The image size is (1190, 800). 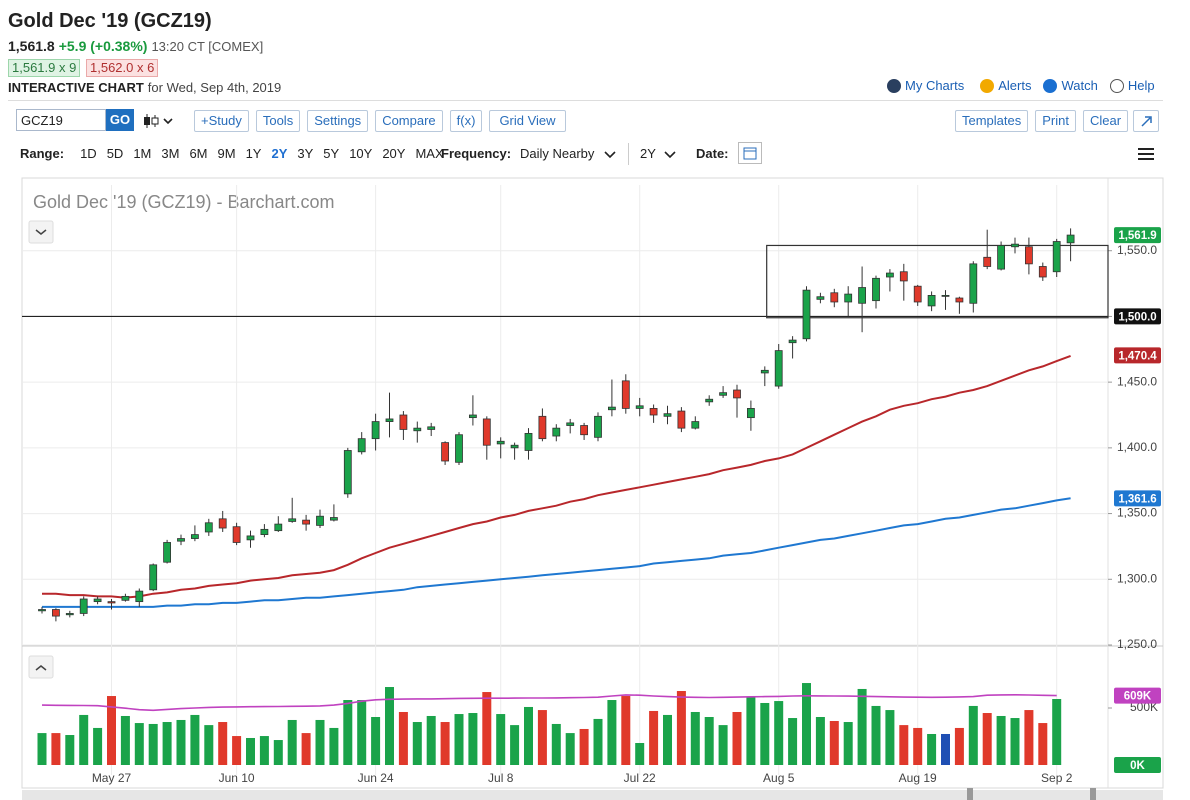 I want to click on toolbar-button: +Study, so click(x=221, y=121).